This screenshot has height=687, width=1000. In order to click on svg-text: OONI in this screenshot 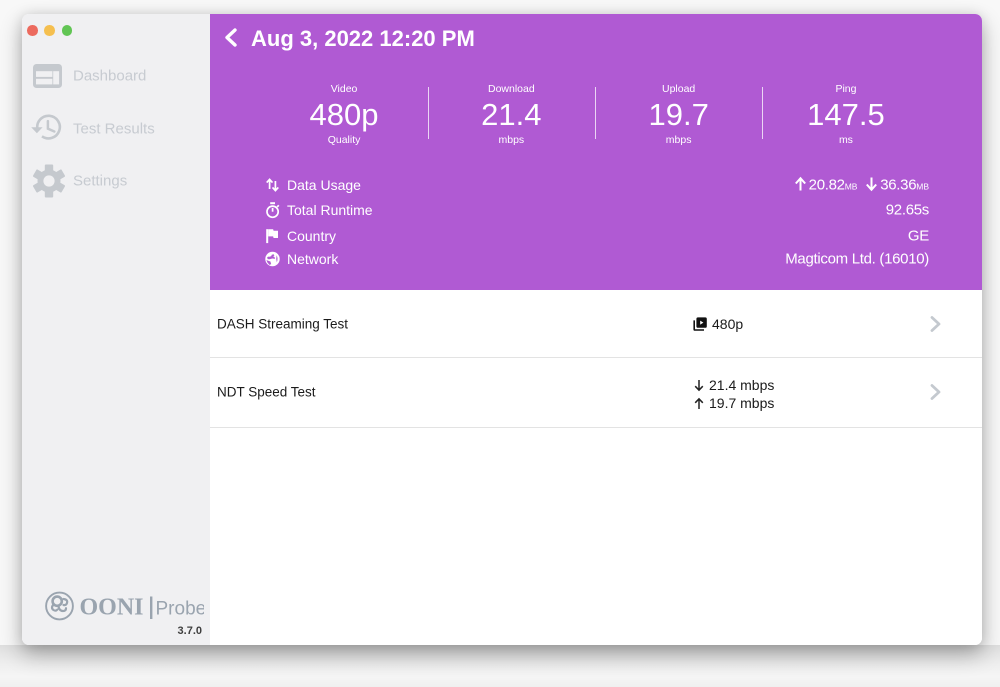, I will do `click(112, 608)`.